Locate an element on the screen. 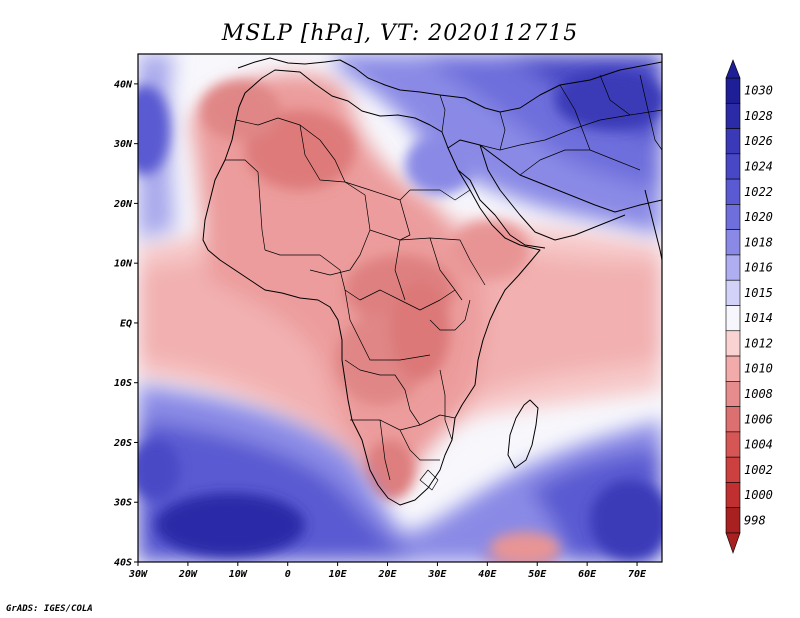 The height and width of the screenshot is (618, 800). colorbar-label: 1000 is located at coordinates (758, 495).